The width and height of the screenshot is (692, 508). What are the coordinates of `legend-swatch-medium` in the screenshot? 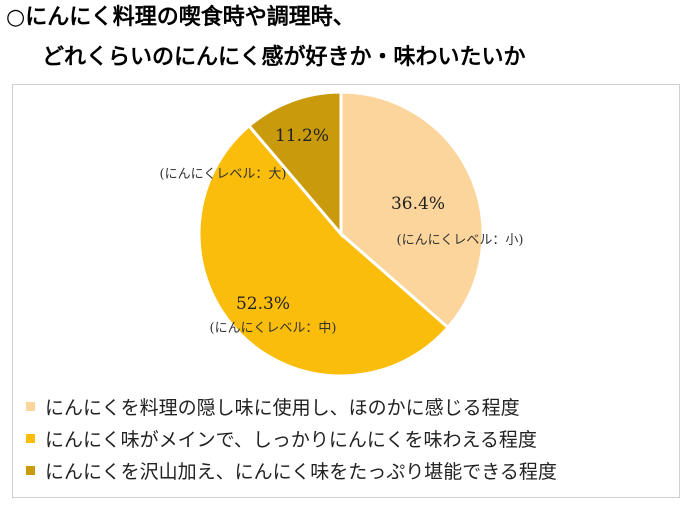 It's located at (30, 438).